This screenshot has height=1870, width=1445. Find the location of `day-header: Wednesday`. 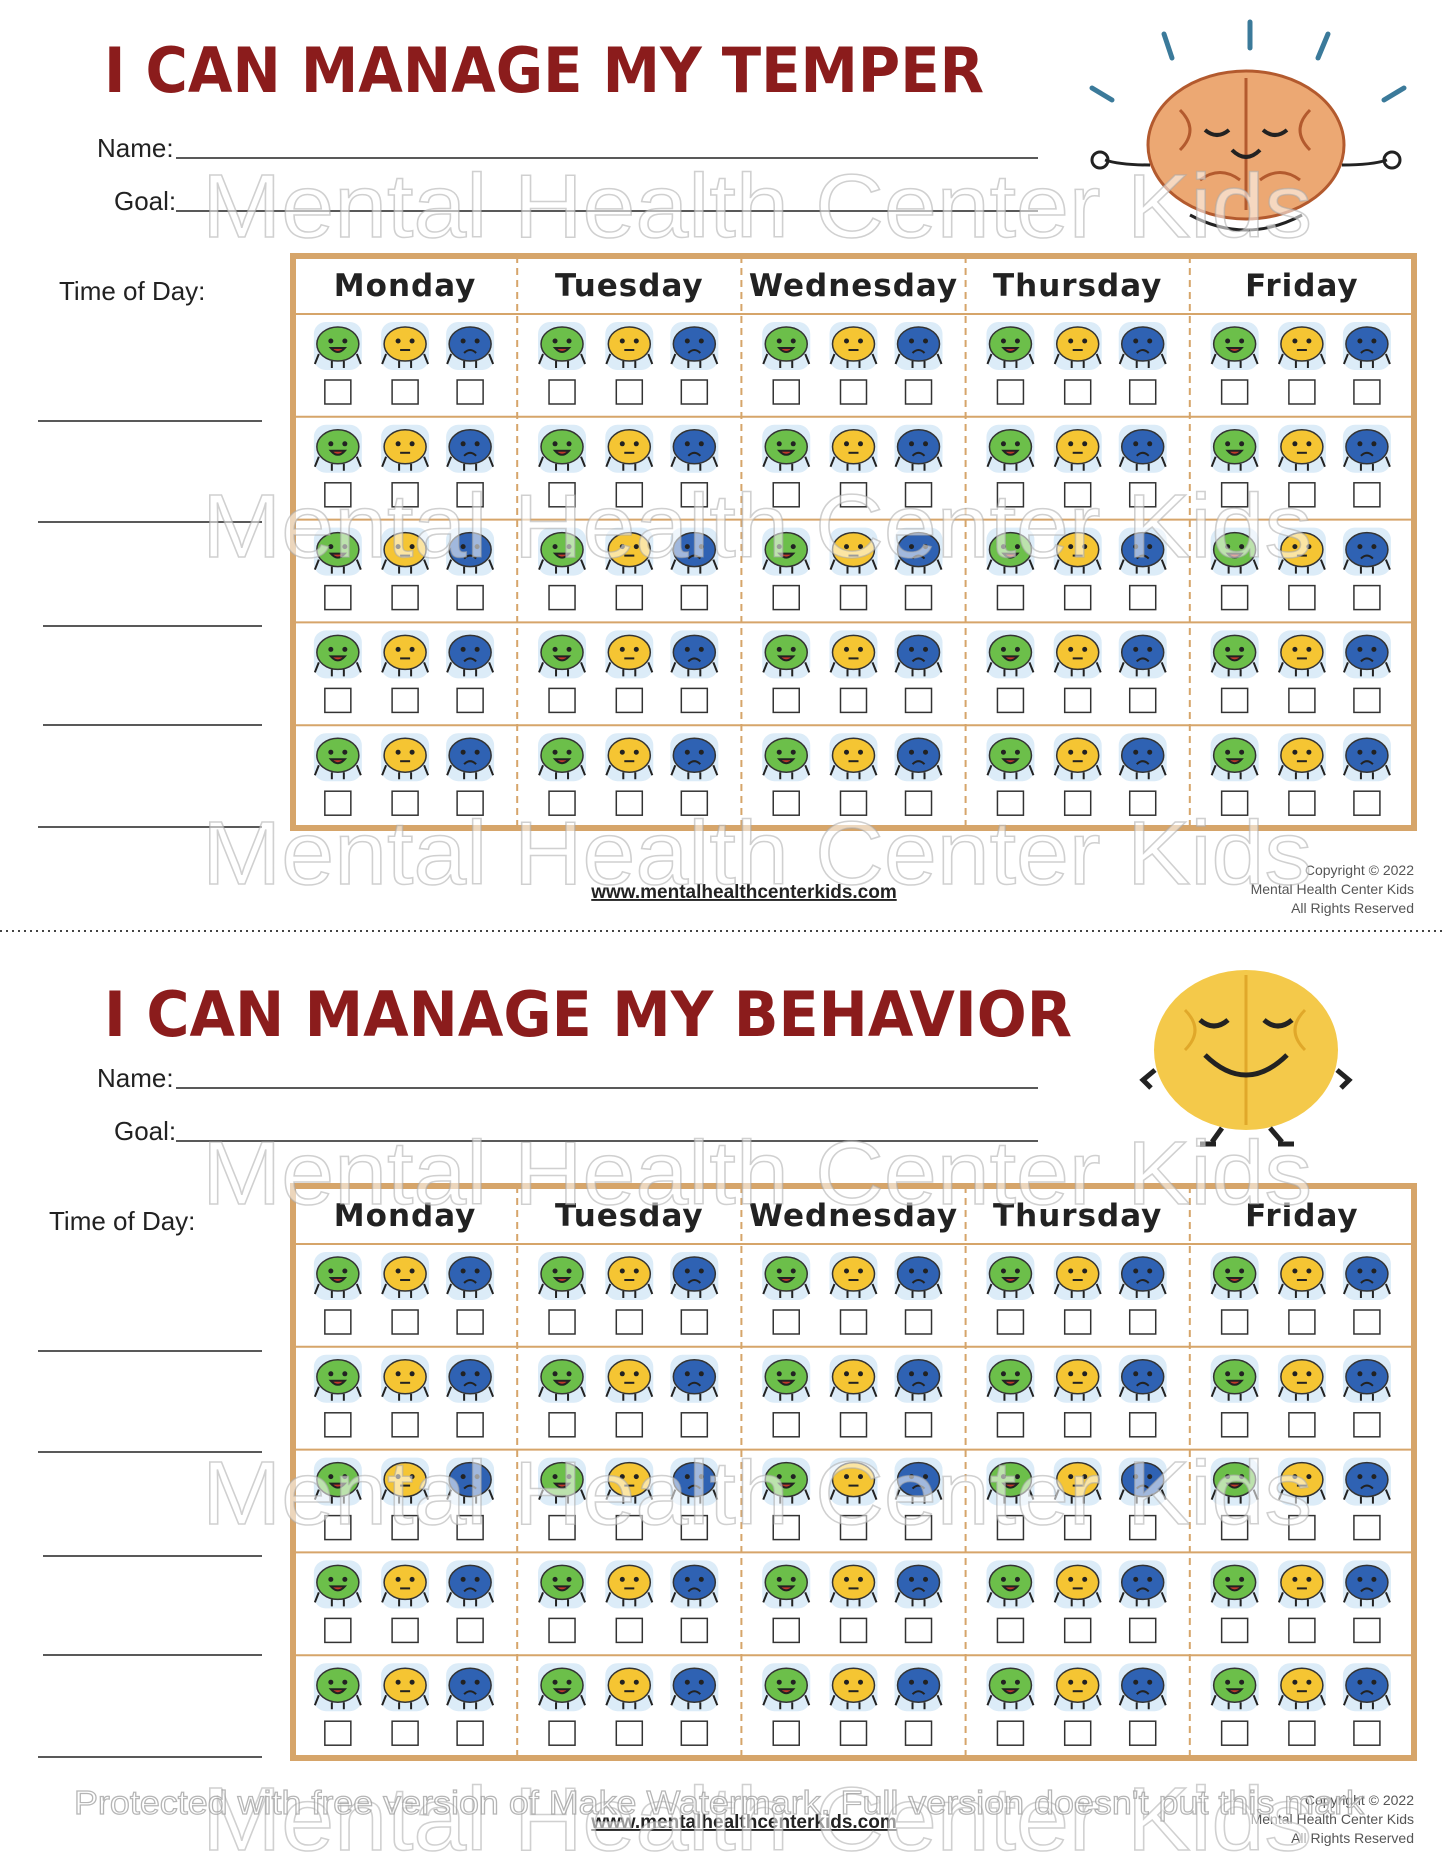

day-header: Wednesday is located at coordinates (853, 1216).